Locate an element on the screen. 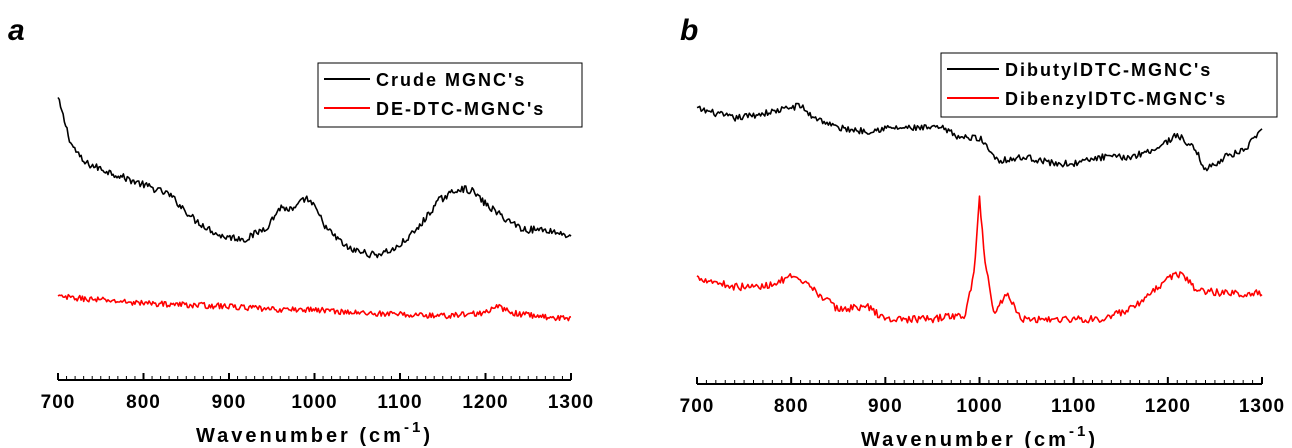 This screenshot has width=1292, height=448. panel-letter: b is located at coordinates (689, 30).